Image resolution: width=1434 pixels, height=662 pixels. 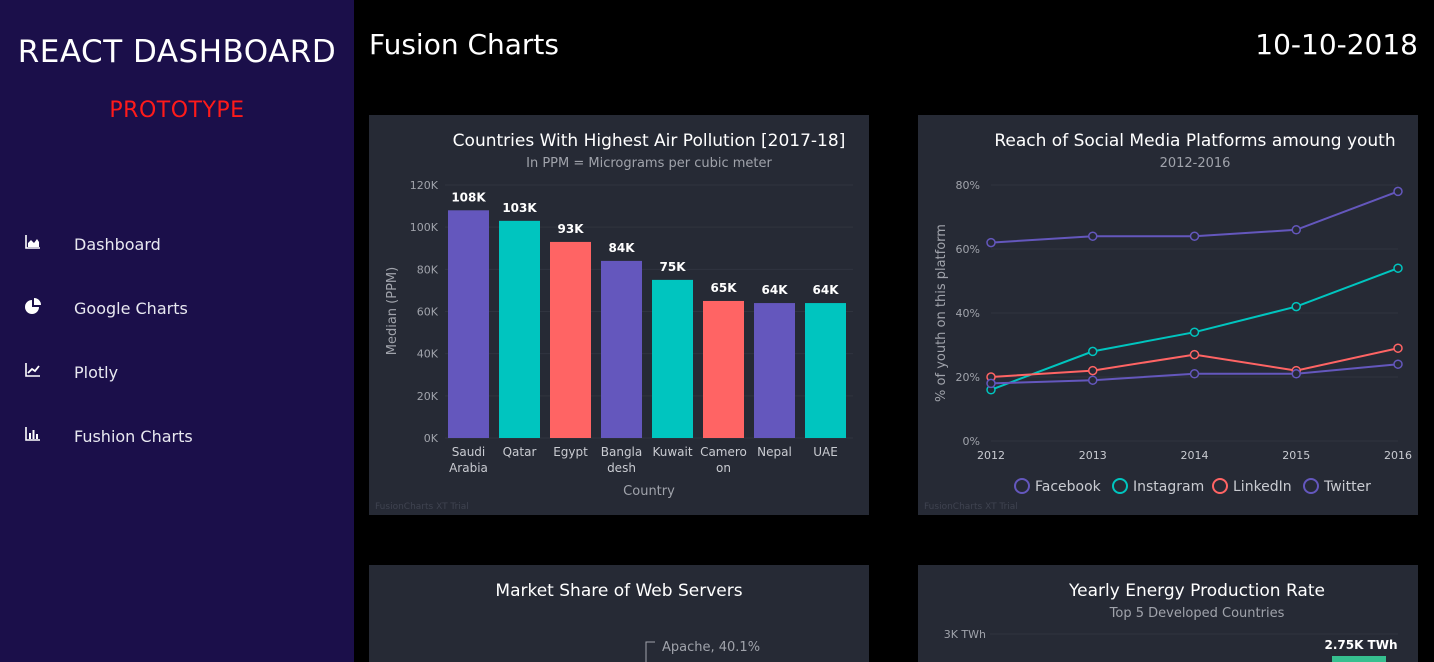 What do you see at coordinates (941, 313) in the screenshot?
I see `y-axis-label: % of youth on this platform` at bounding box center [941, 313].